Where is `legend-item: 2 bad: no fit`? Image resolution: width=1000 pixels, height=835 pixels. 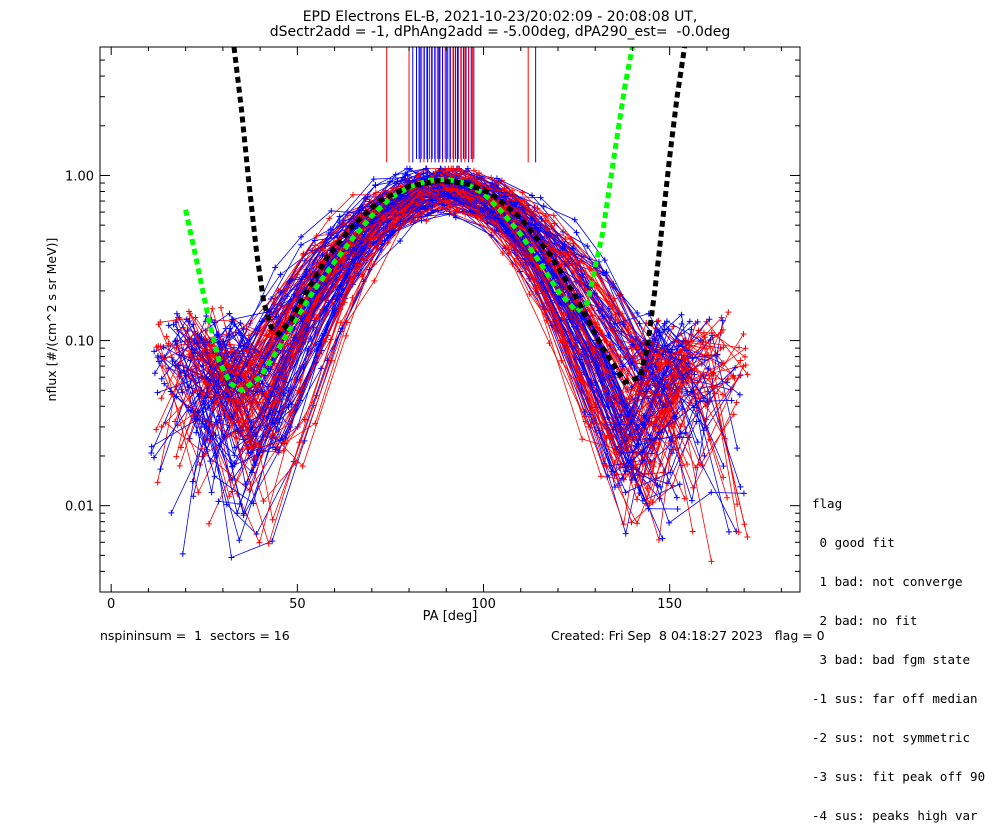 legend-item: 2 bad: no fit is located at coordinates (865, 620).